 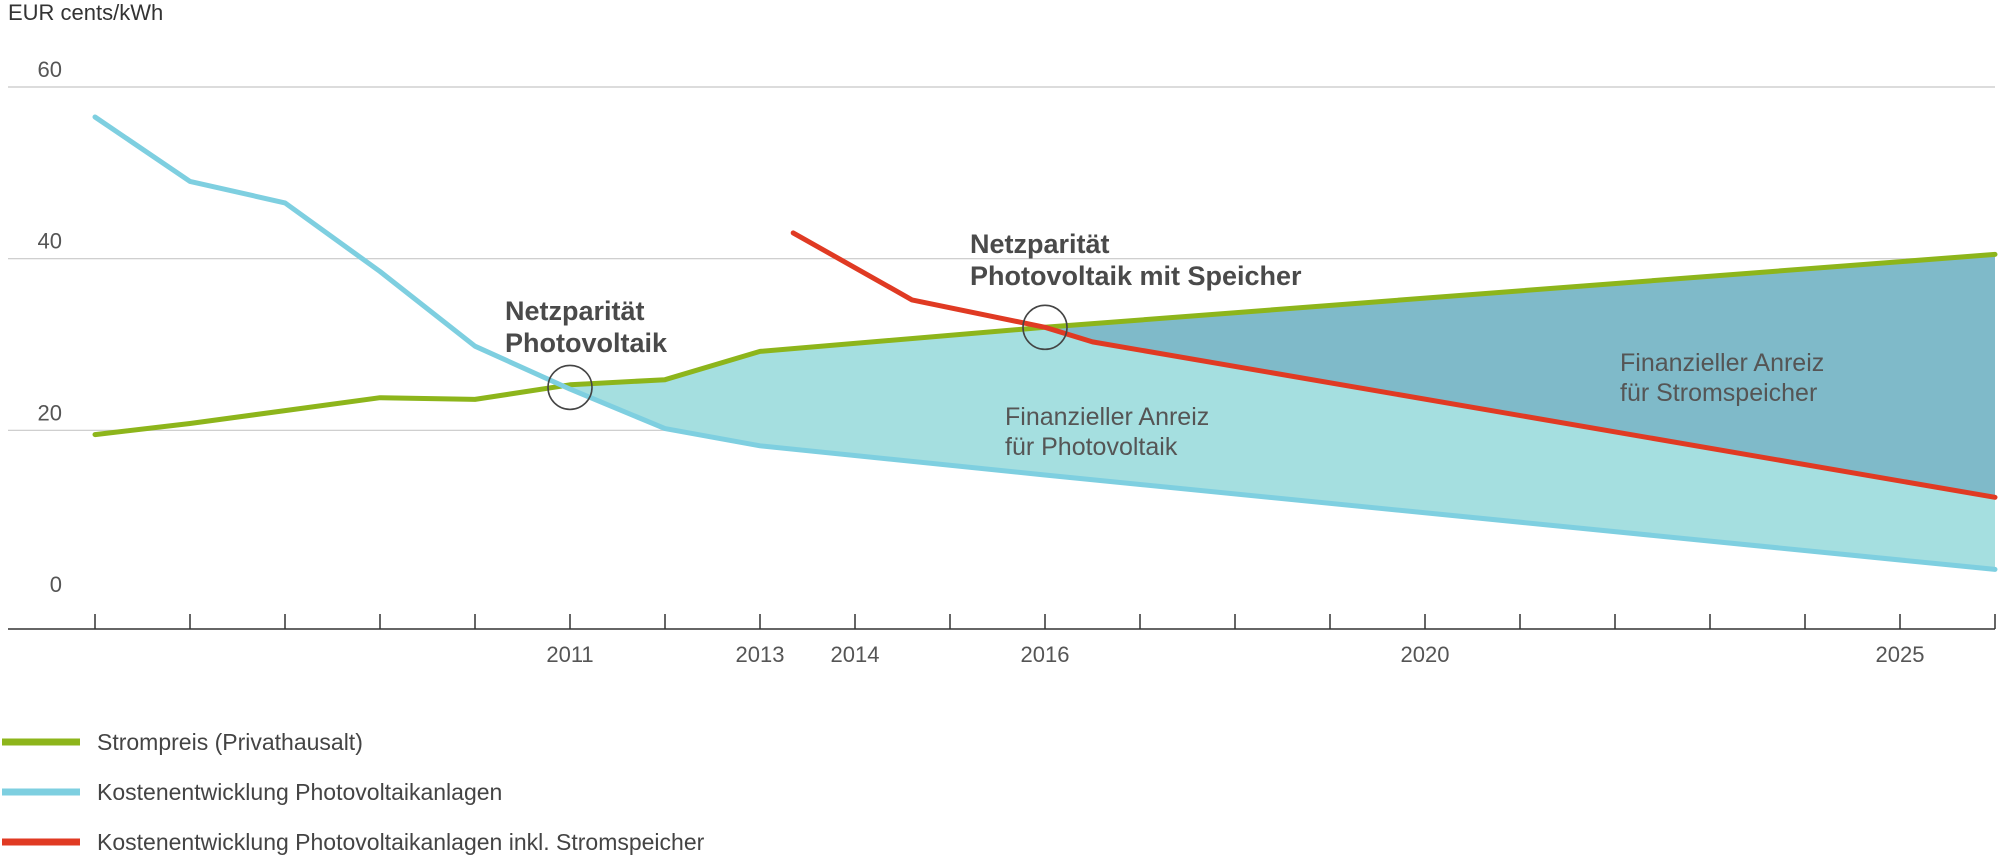 I want to click on x-tick-label-2020: 2020, so click(x=1425, y=654).